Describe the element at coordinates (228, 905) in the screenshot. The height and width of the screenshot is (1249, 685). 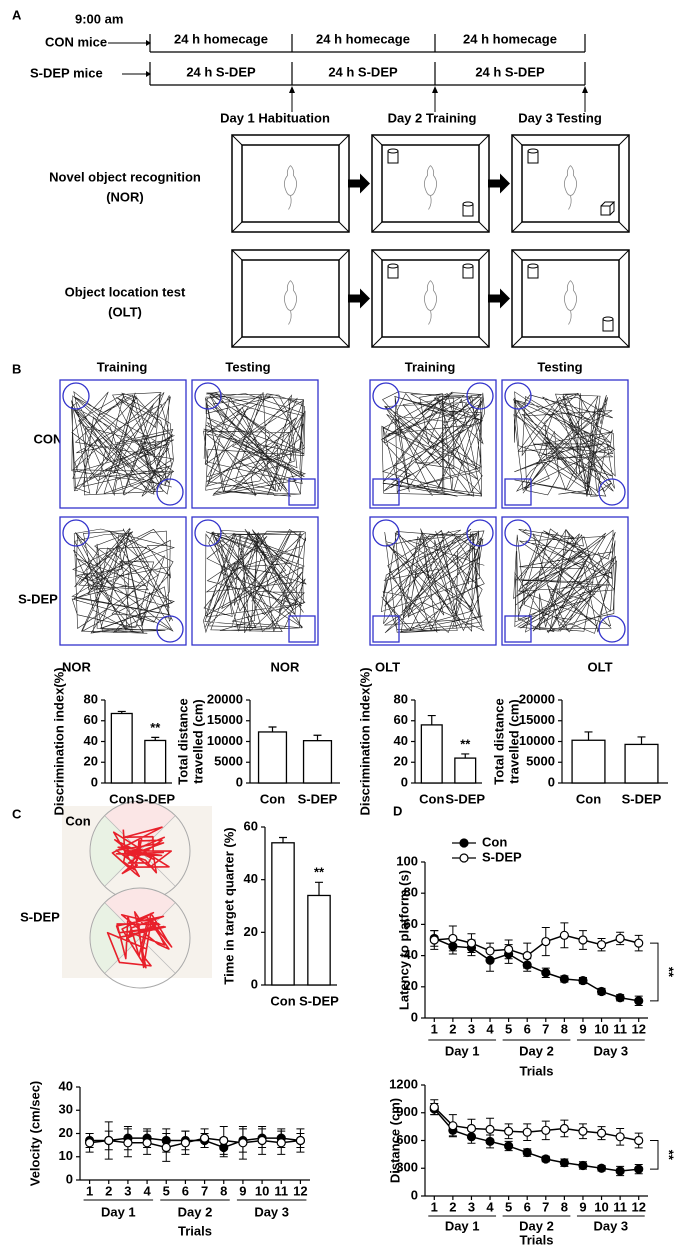
I see `y-axis-label: Time in target quarter (%)` at that location.